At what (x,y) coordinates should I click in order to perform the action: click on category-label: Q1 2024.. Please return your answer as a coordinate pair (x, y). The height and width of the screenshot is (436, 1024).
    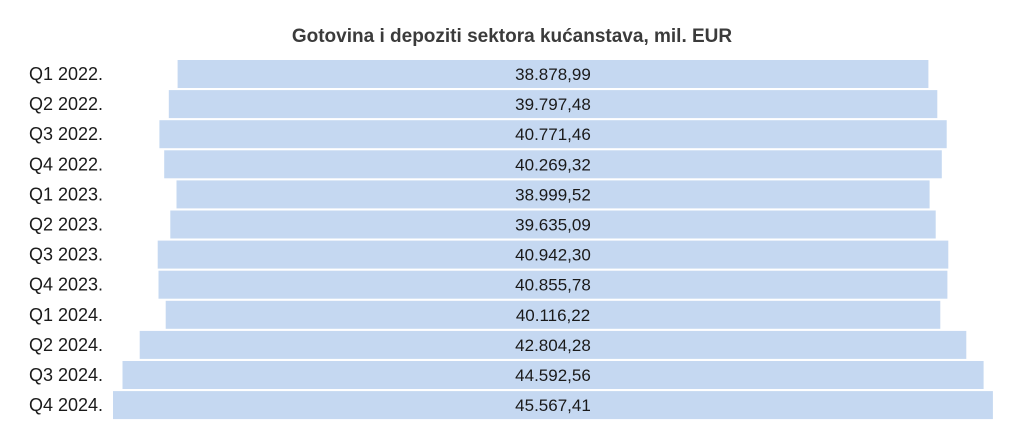
    Looking at the image, I should click on (66, 315).